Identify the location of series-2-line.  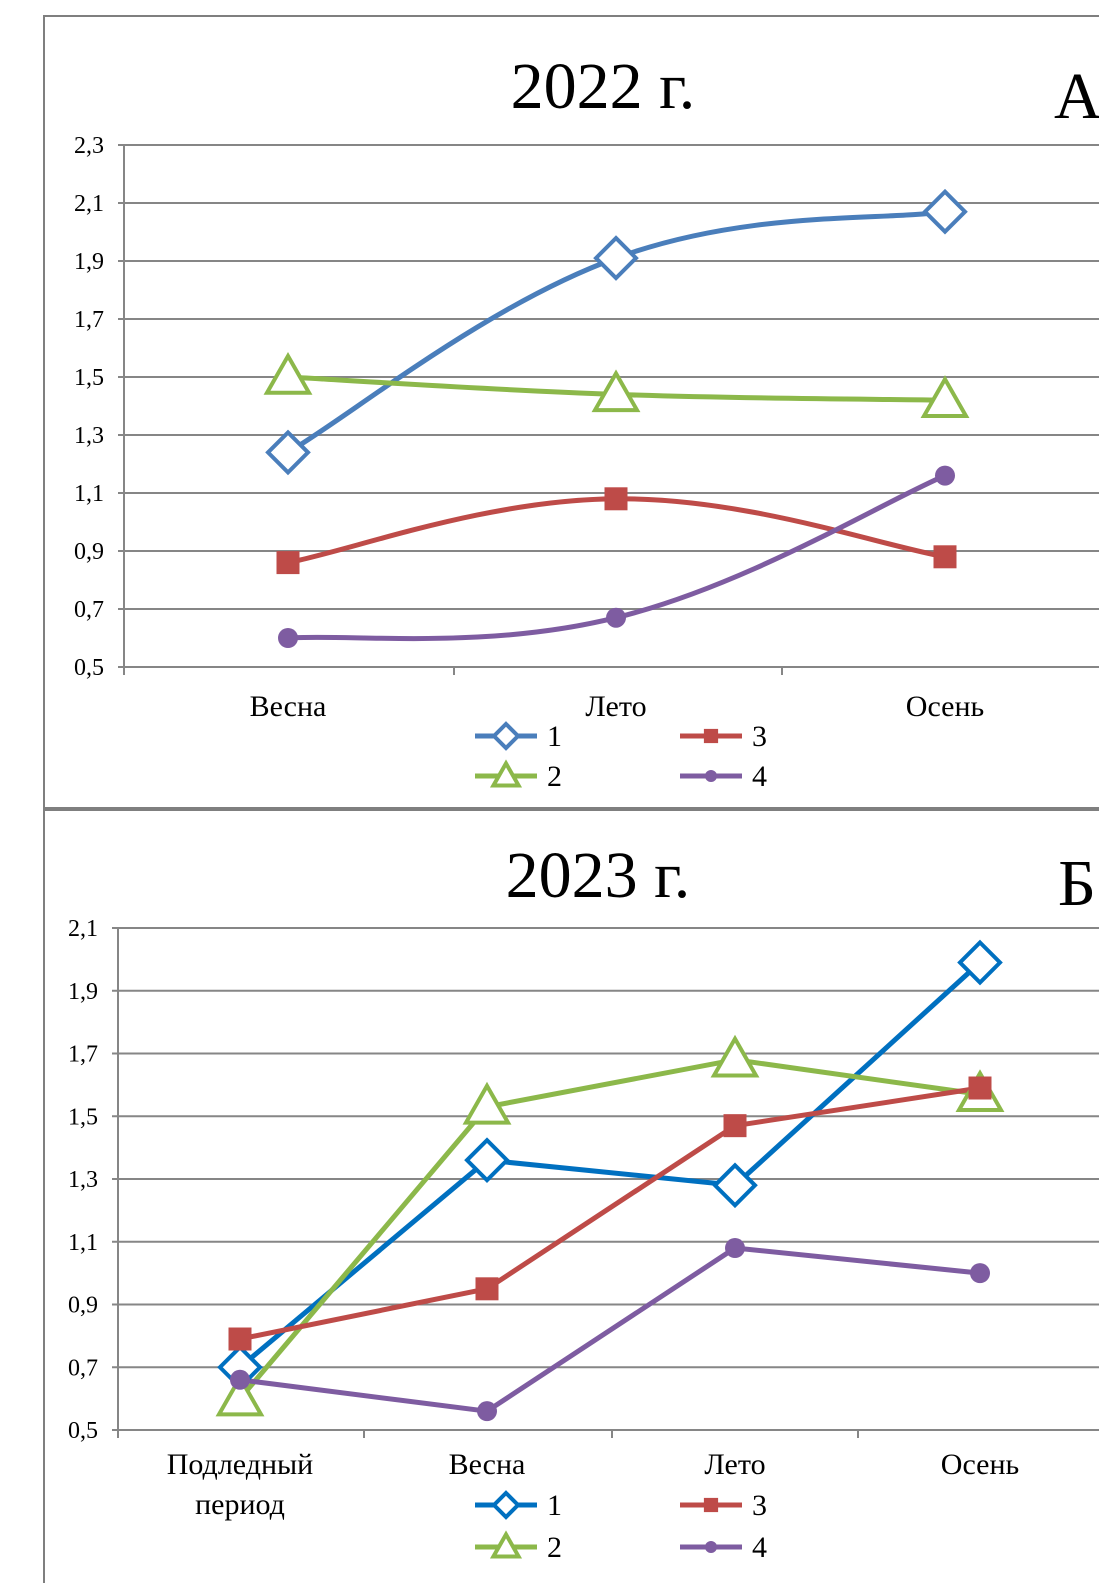
(609, 1229).